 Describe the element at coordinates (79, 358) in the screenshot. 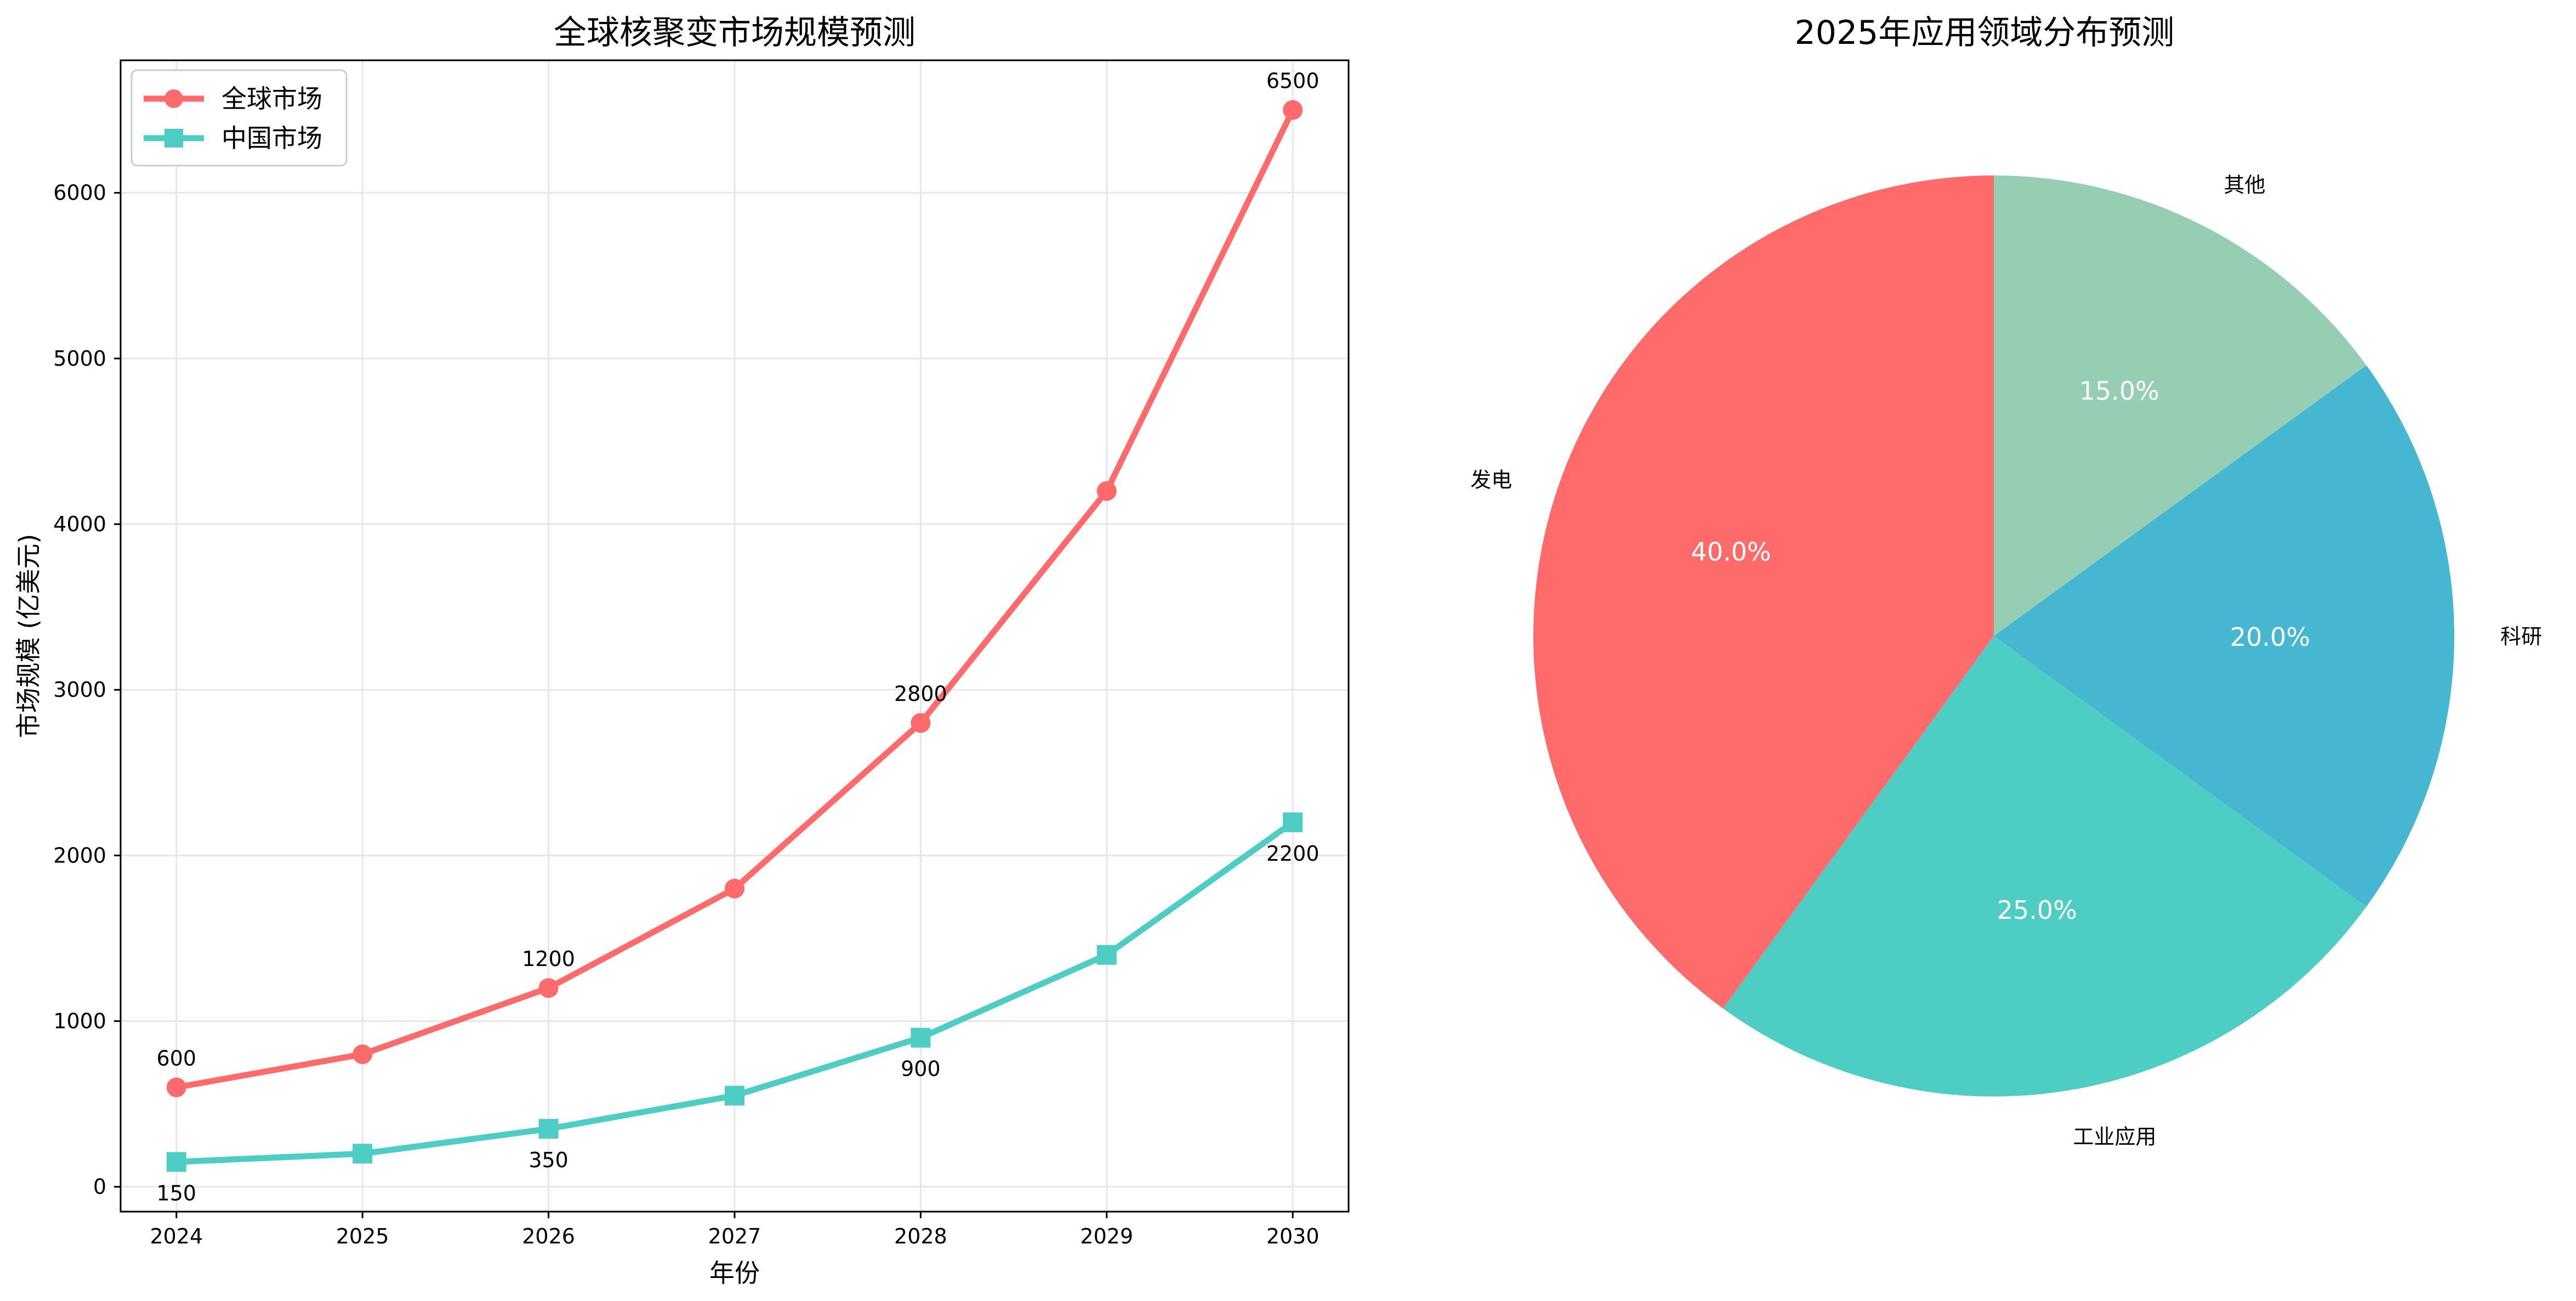

I see `y-tick-label: 5000` at that location.